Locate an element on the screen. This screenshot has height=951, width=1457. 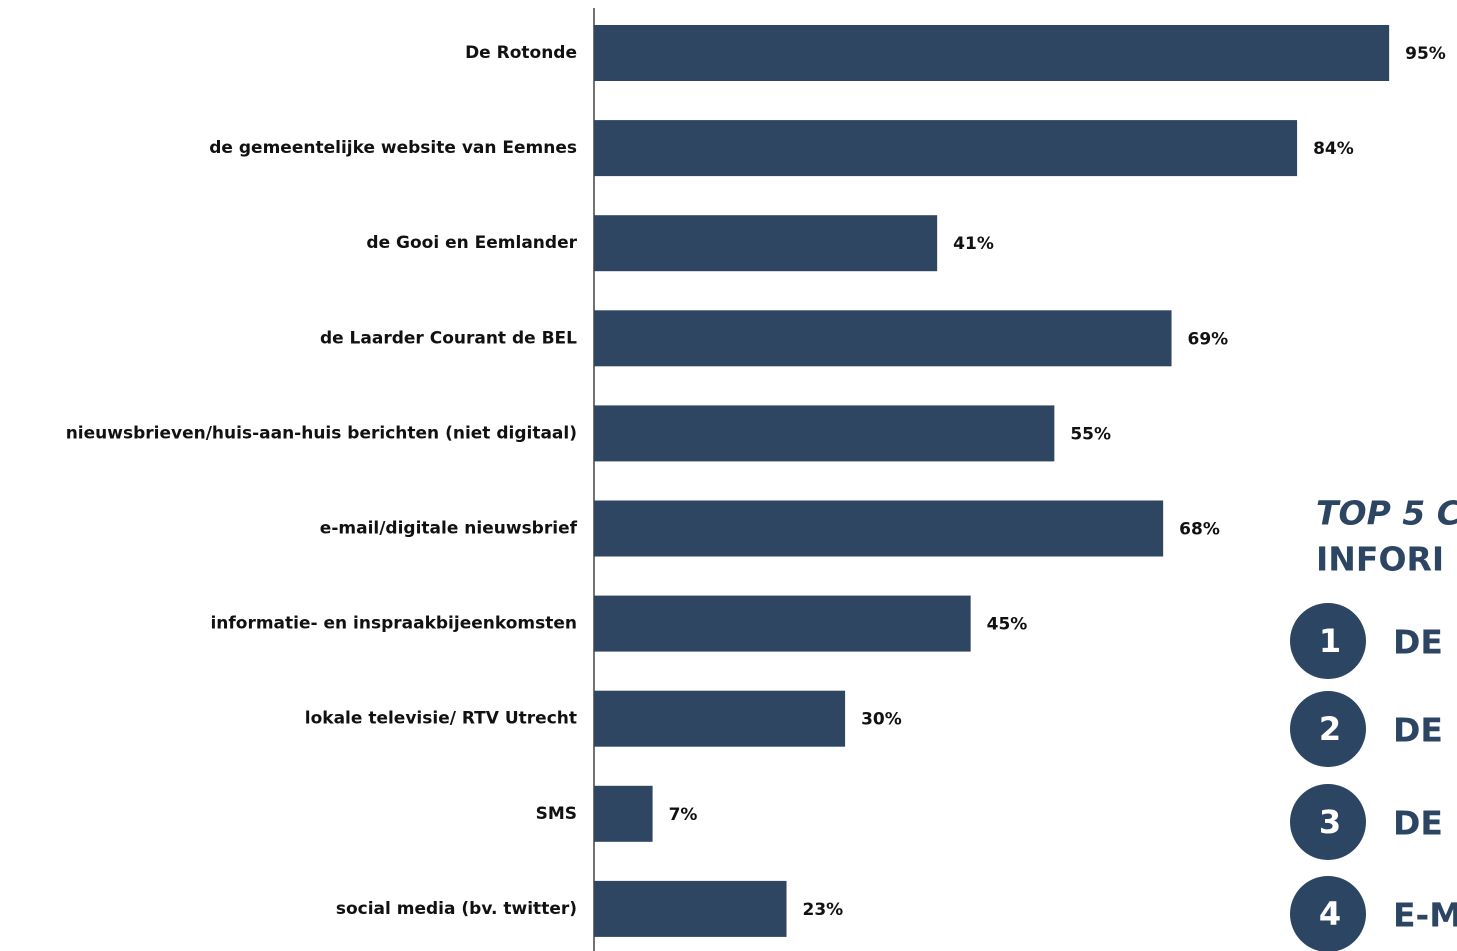
category-label: lokale televisie/ RTV Utrecht is located at coordinates (441, 719).